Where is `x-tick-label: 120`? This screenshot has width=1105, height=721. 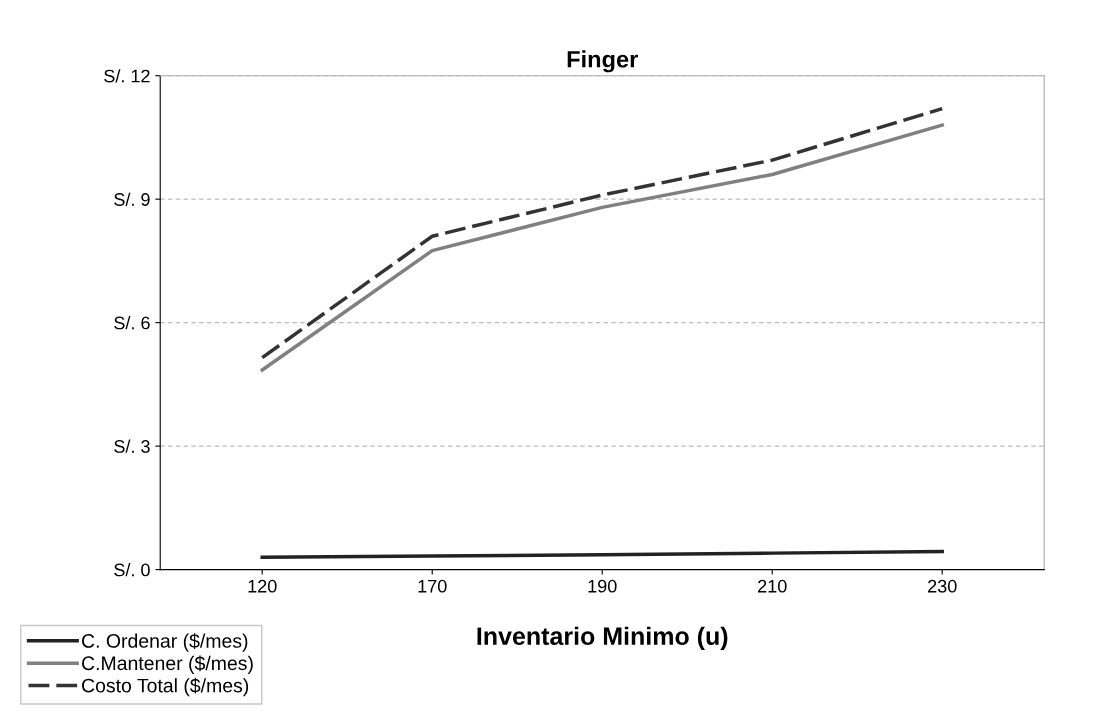 x-tick-label: 120 is located at coordinates (262, 586).